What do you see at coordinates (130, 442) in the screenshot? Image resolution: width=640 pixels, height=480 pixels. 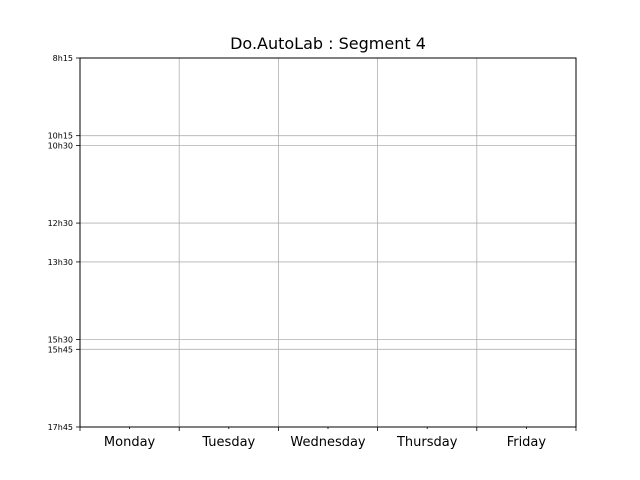 I see `day-label-monday: Monday` at bounding box center [130, 442].